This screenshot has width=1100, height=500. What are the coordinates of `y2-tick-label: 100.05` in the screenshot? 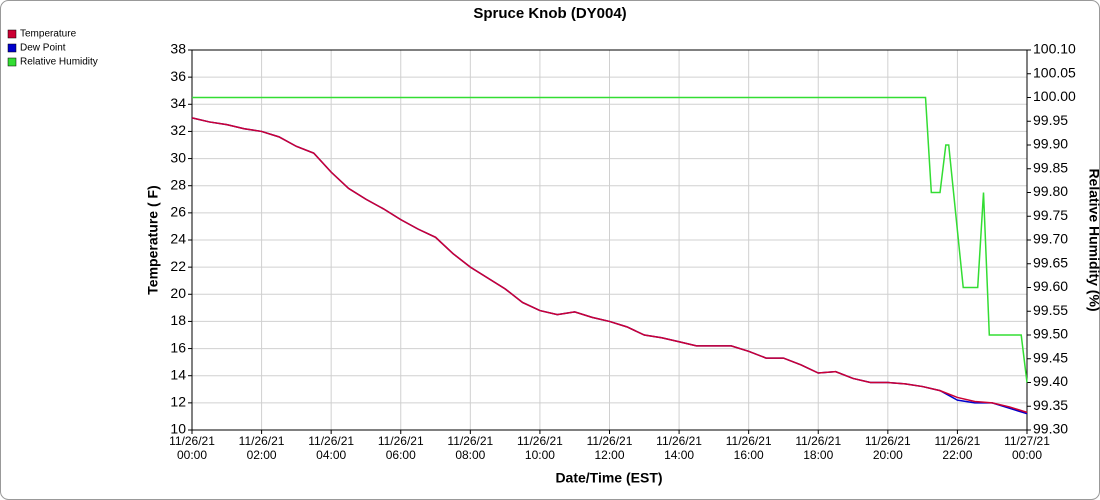 It's located at (1054, 72).